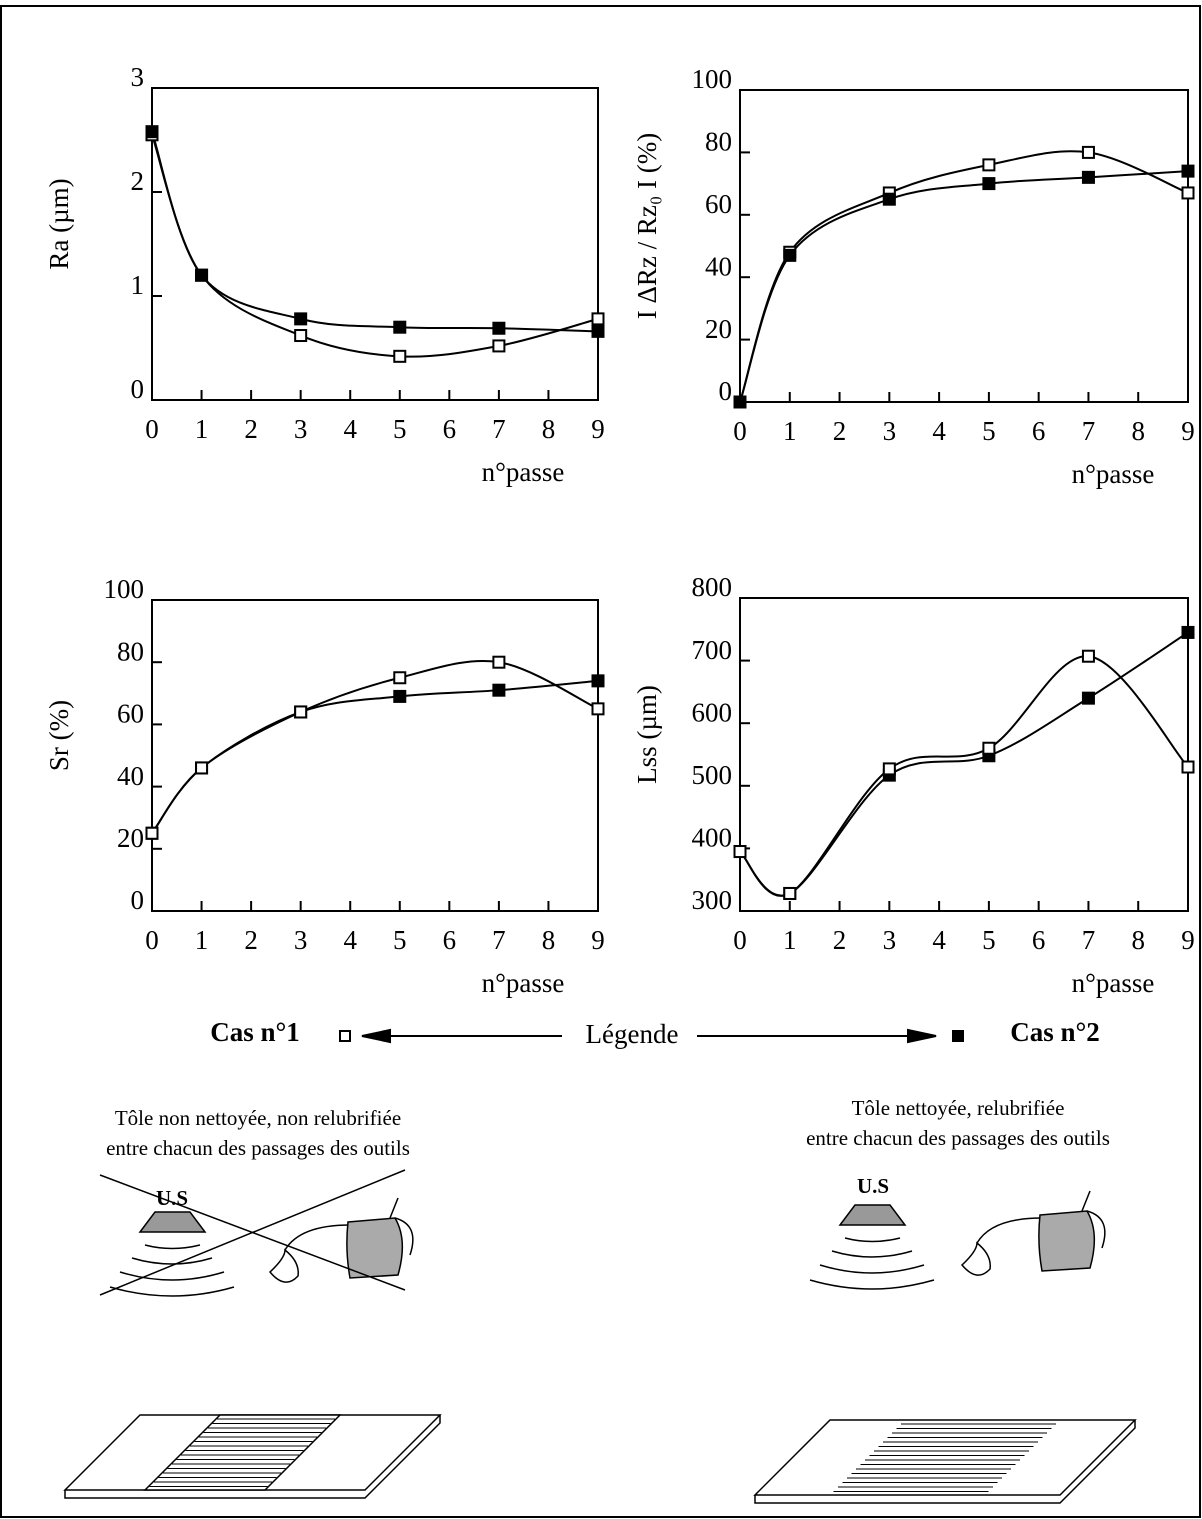 The height and width of the screenshot is (1519, 1202). Describe the element at coordinates (1138, 431) in the screenshot. I see `x-tick-label: 8` at that location.